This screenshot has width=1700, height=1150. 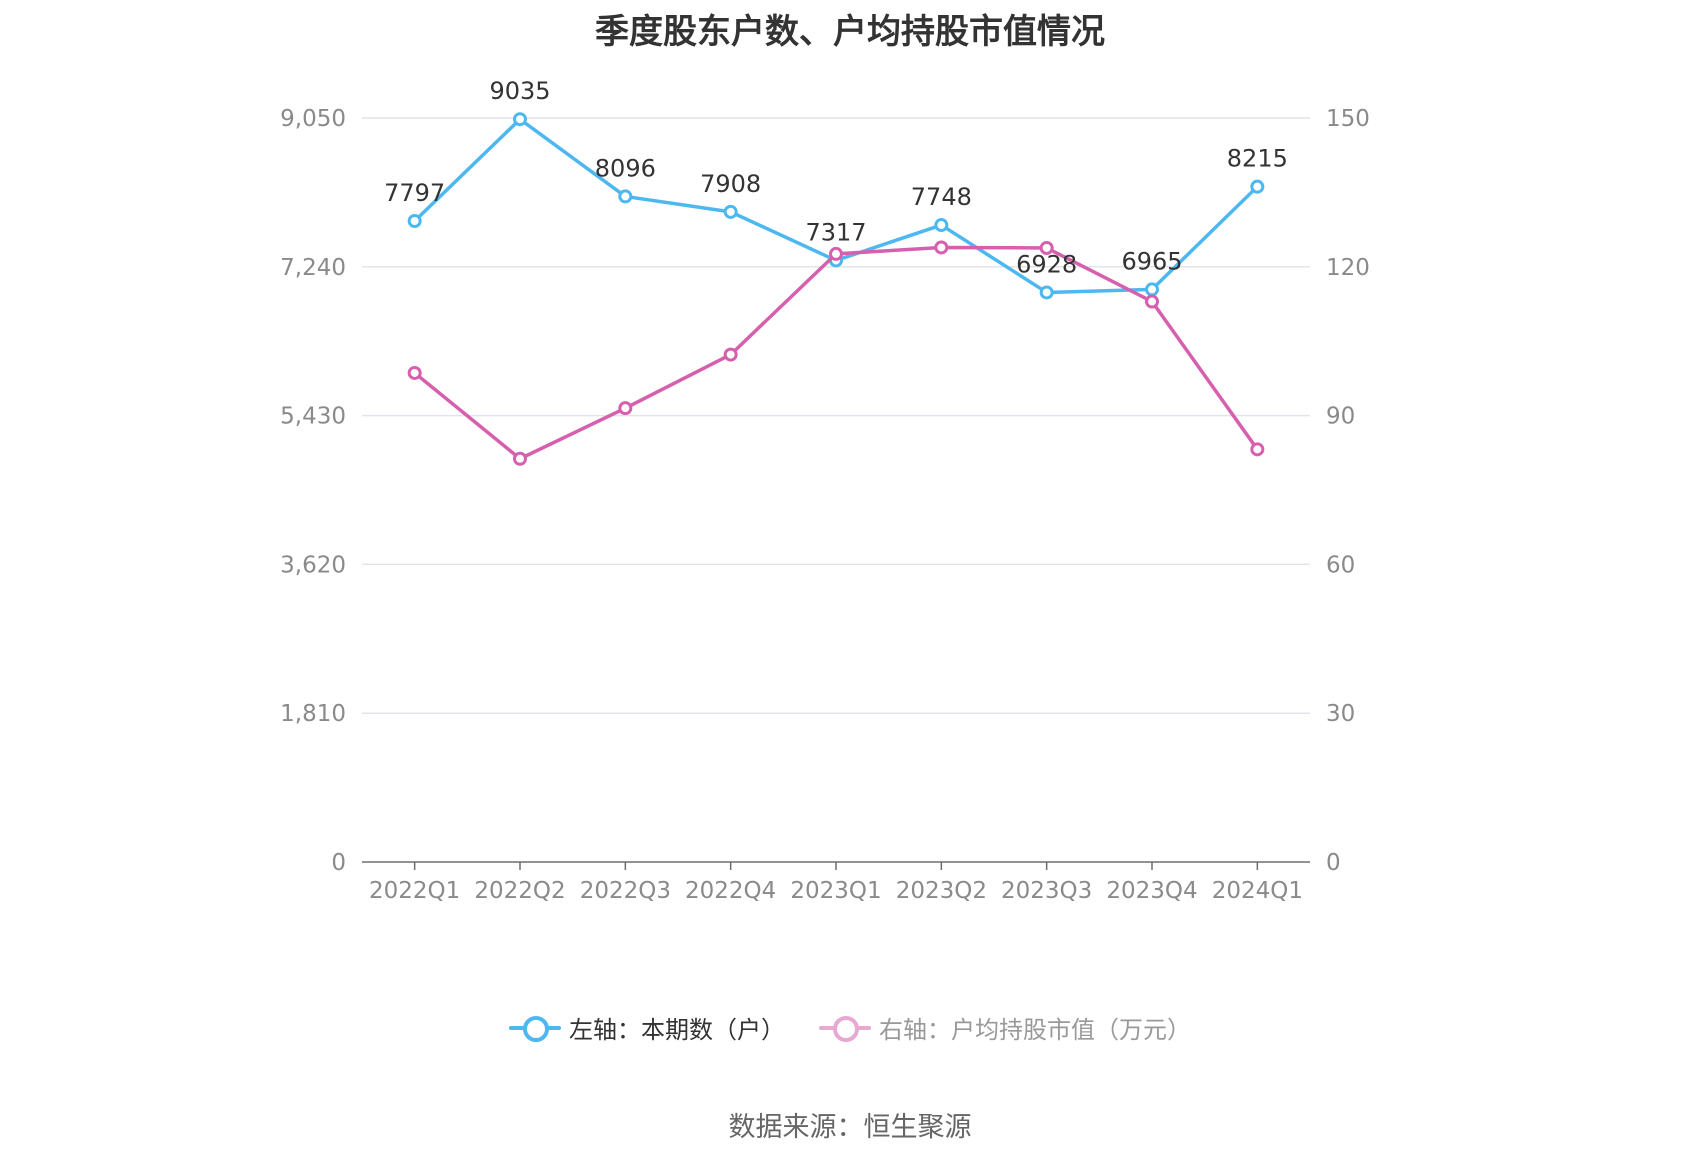 What do you see at coordinates (313, 268) in the screenshot?
I see `y-left-tick-label: 7,240` at bounding box center [313, 268].